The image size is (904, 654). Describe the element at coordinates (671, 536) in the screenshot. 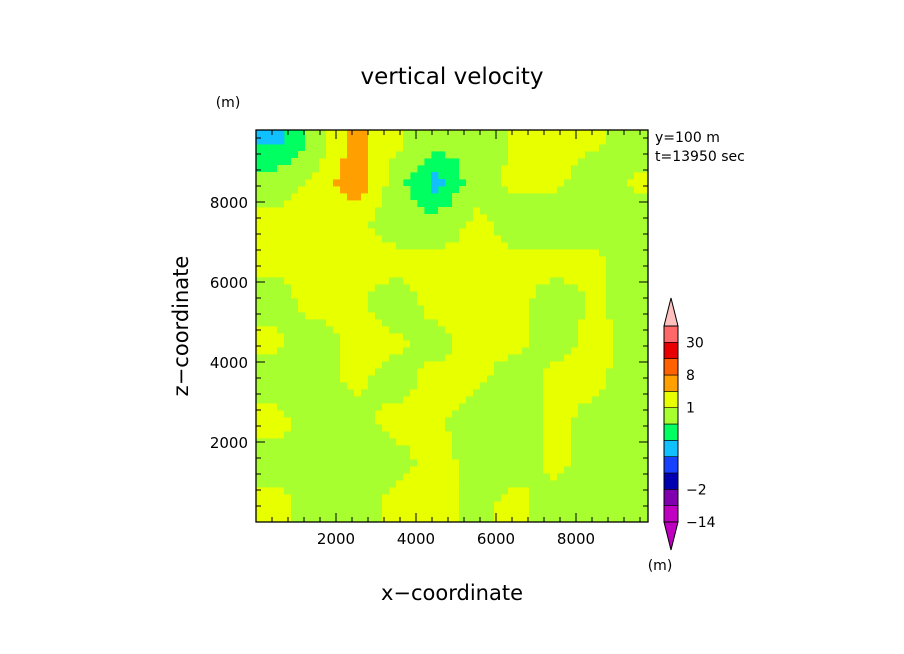

I see `colorbar-arrow-bottom` at that location.